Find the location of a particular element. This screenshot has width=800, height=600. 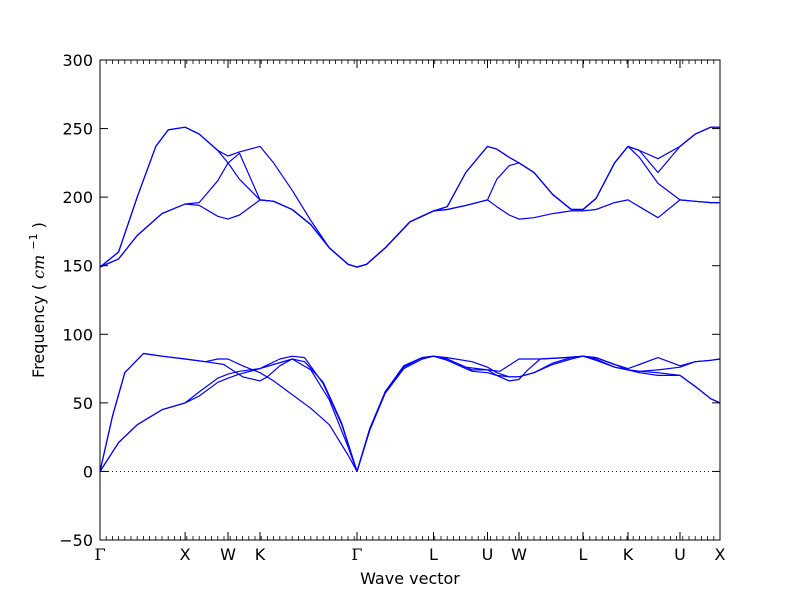

x-axis-label: Wave vector is located at coordinates (410, 578).